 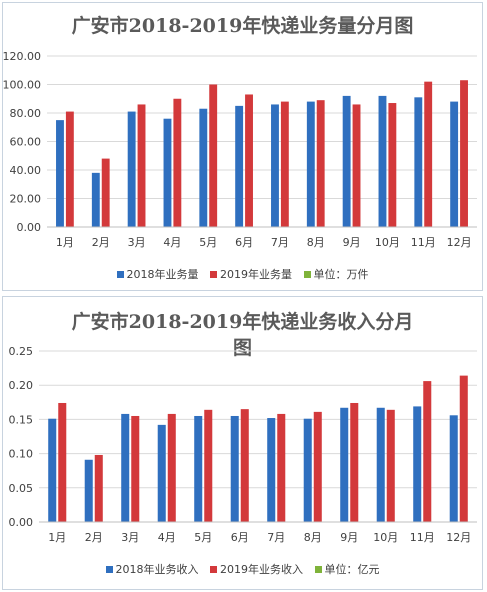 What do you see at coordinates (341, 274) in the screenshot?
I see `legend-label-unit: 单位：万件` at bounding box center [341, 274].